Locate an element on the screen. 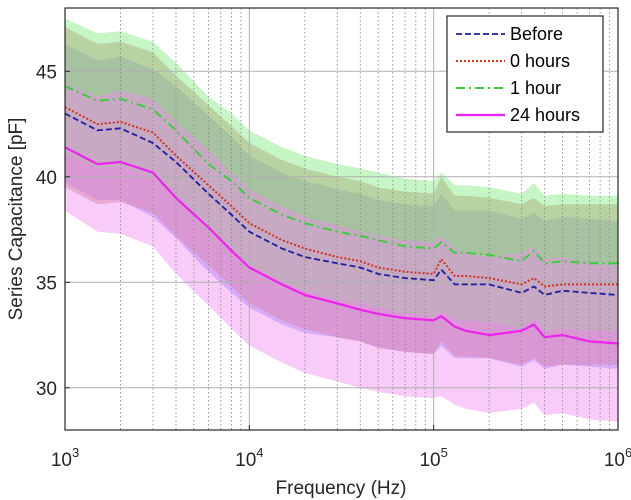 The width and height of the screenshot is (631, 500). x-axis-ticks: 10³ 10⁴ 10⁵ 10⁶ is located at coordinates (341, 448).